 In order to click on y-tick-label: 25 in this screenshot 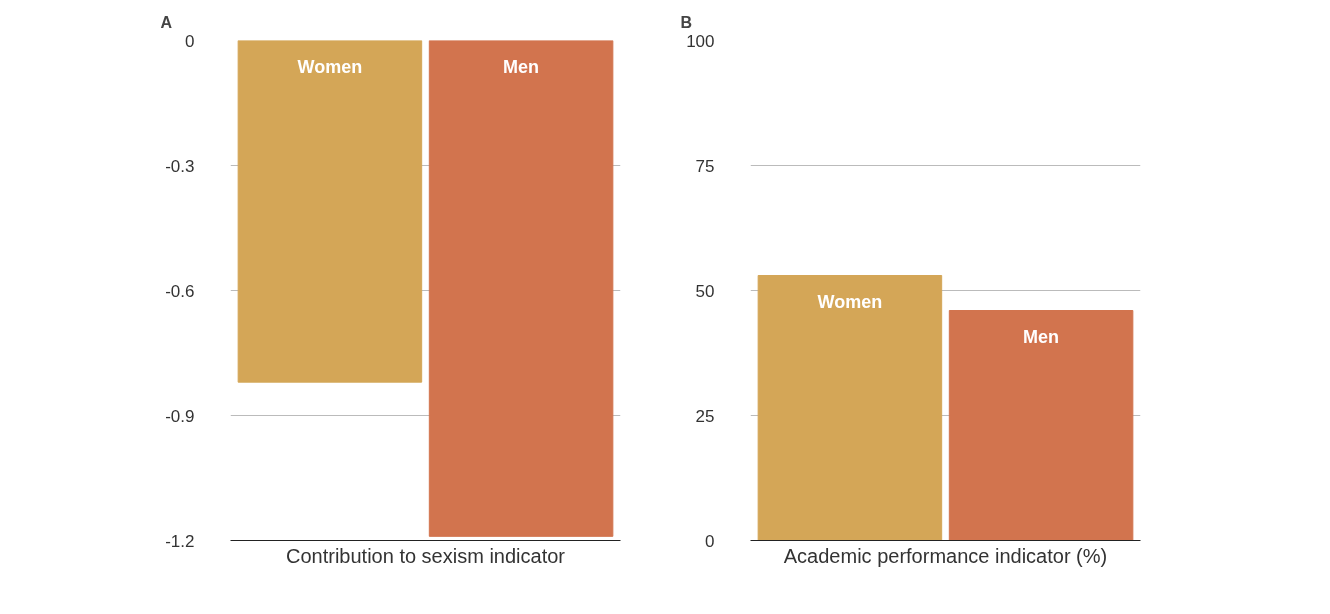, I will do `click(705, 416)`.